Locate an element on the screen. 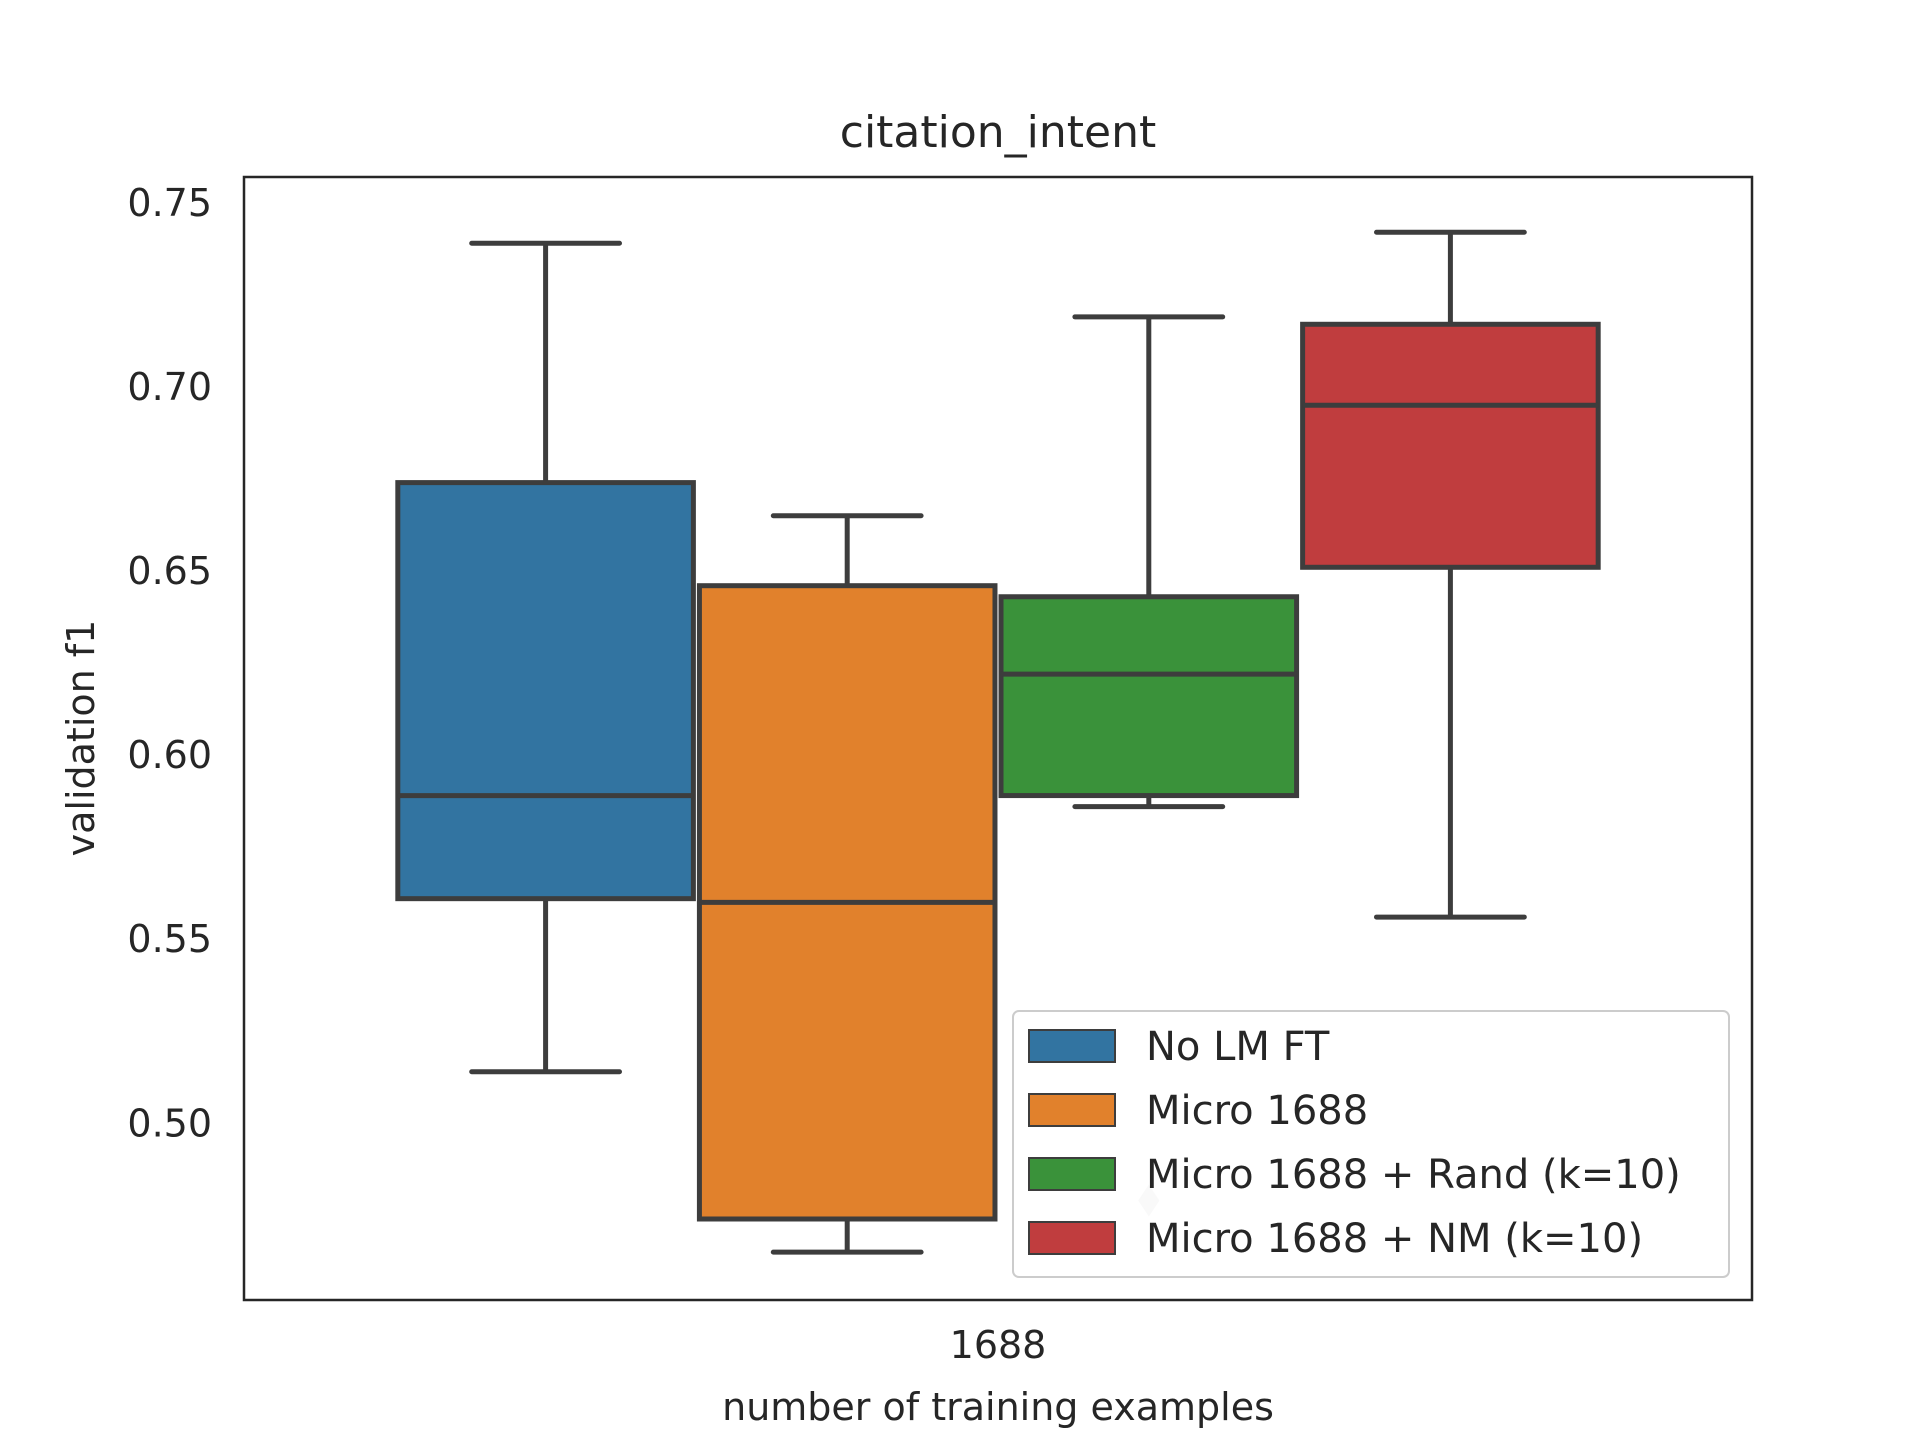  y-tick-label: 0.55 is located at coordinates (169, 939).